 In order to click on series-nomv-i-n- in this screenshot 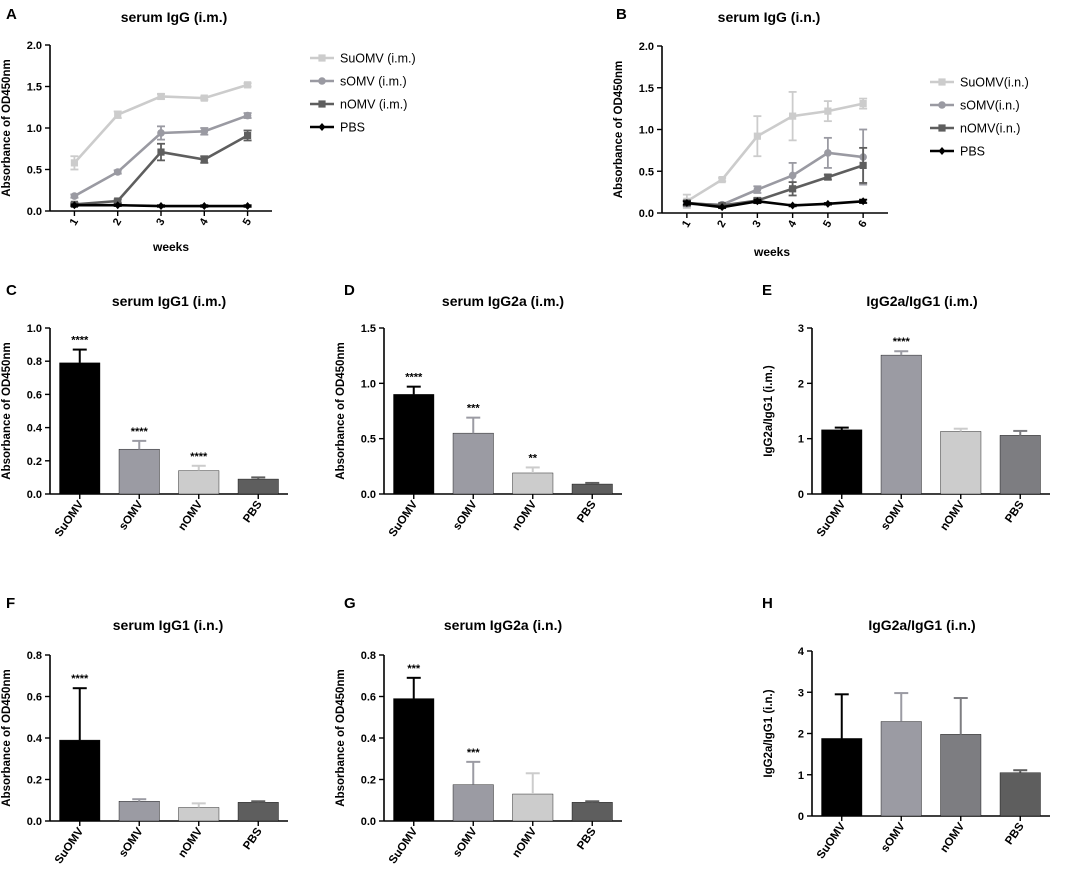, I will do `click(775, 178)`.